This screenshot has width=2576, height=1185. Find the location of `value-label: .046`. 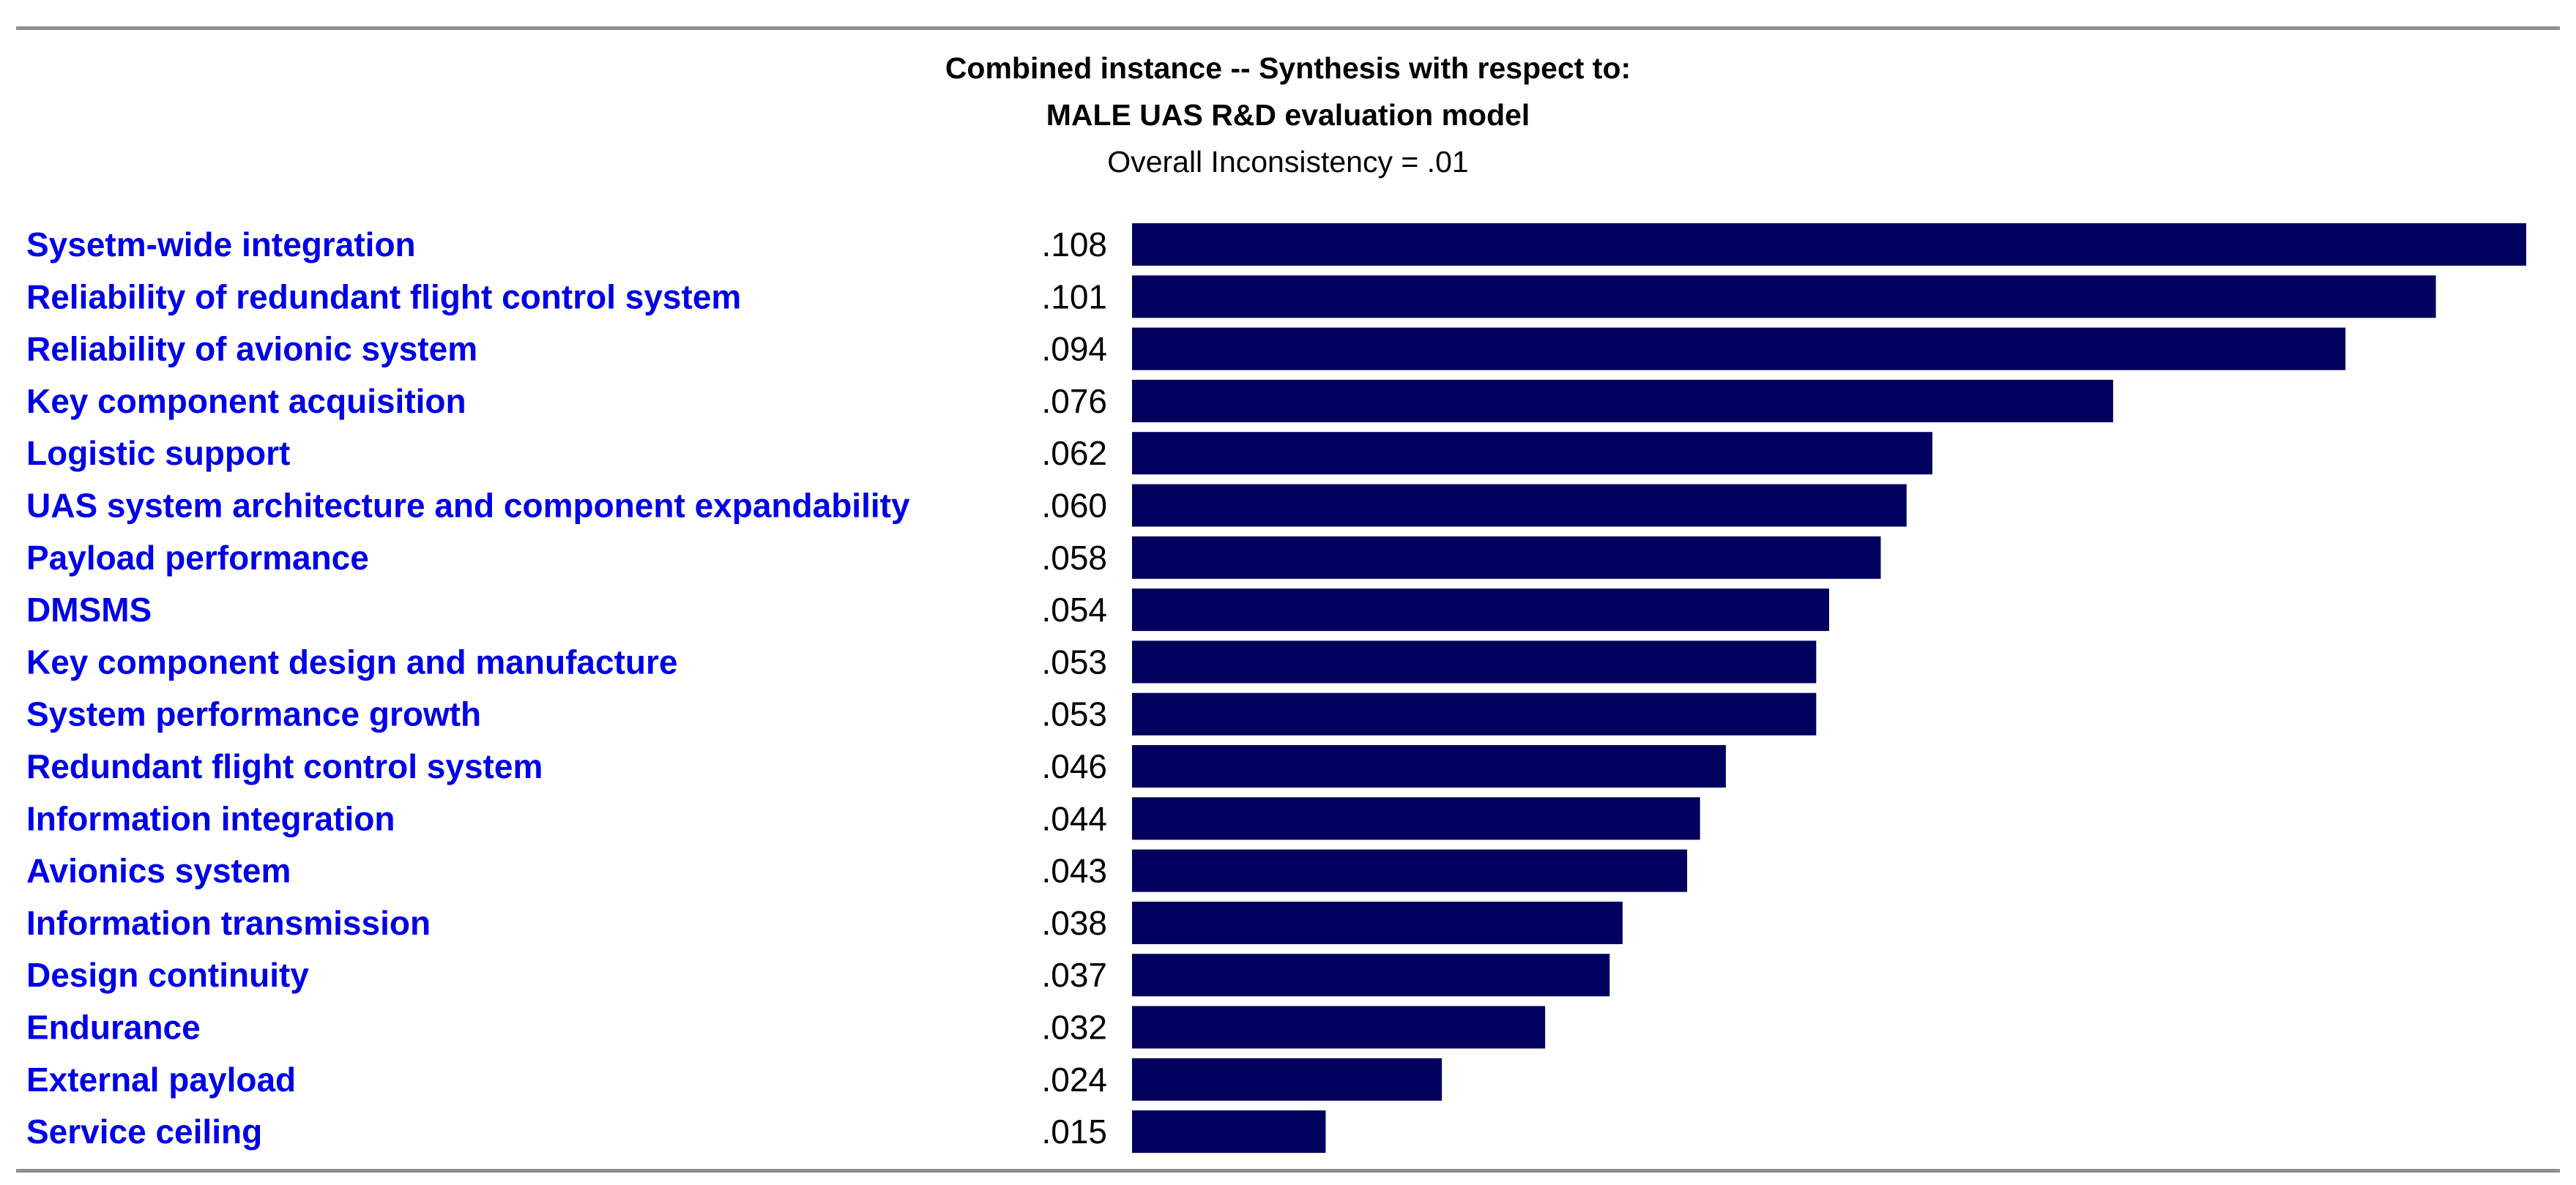

value-label: .046 is located at coordinates (1074, 766).